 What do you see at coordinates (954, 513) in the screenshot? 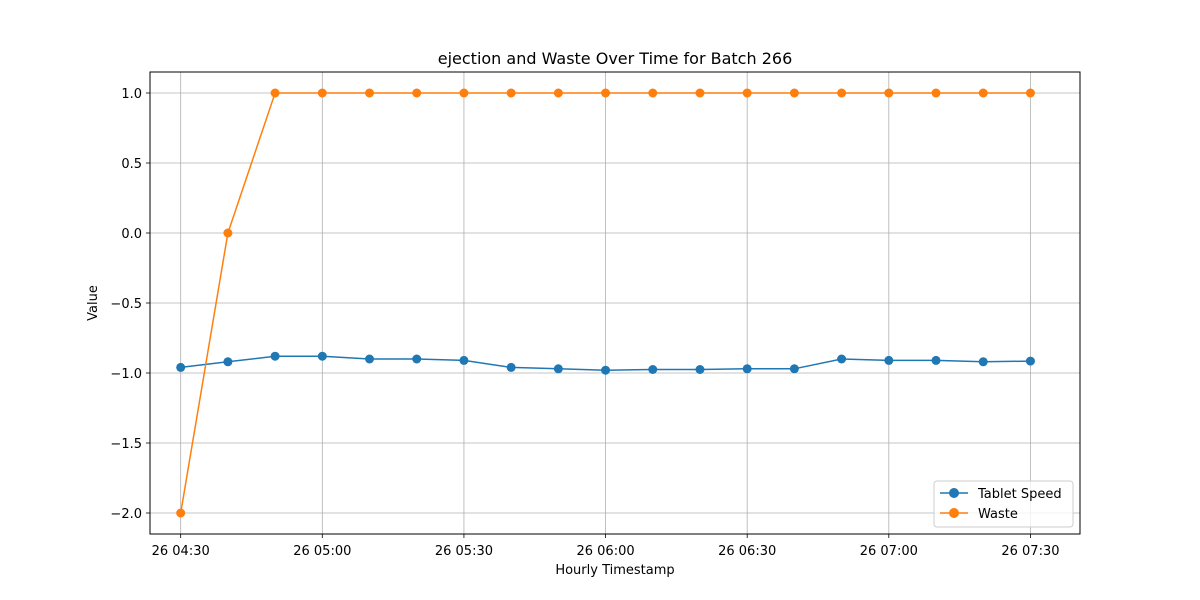
I see `legend-marker-waste` at bounding box center [954, 513].